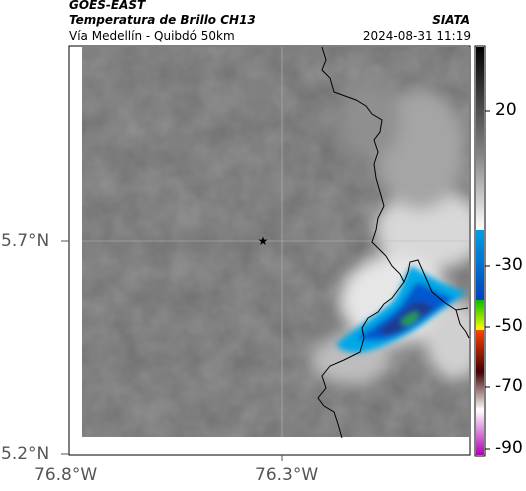  What do you see at coordinates (287, 475) in the screenshot?
I see `lon-tick-label: 76.3°W` at bounding box center [287, 475].